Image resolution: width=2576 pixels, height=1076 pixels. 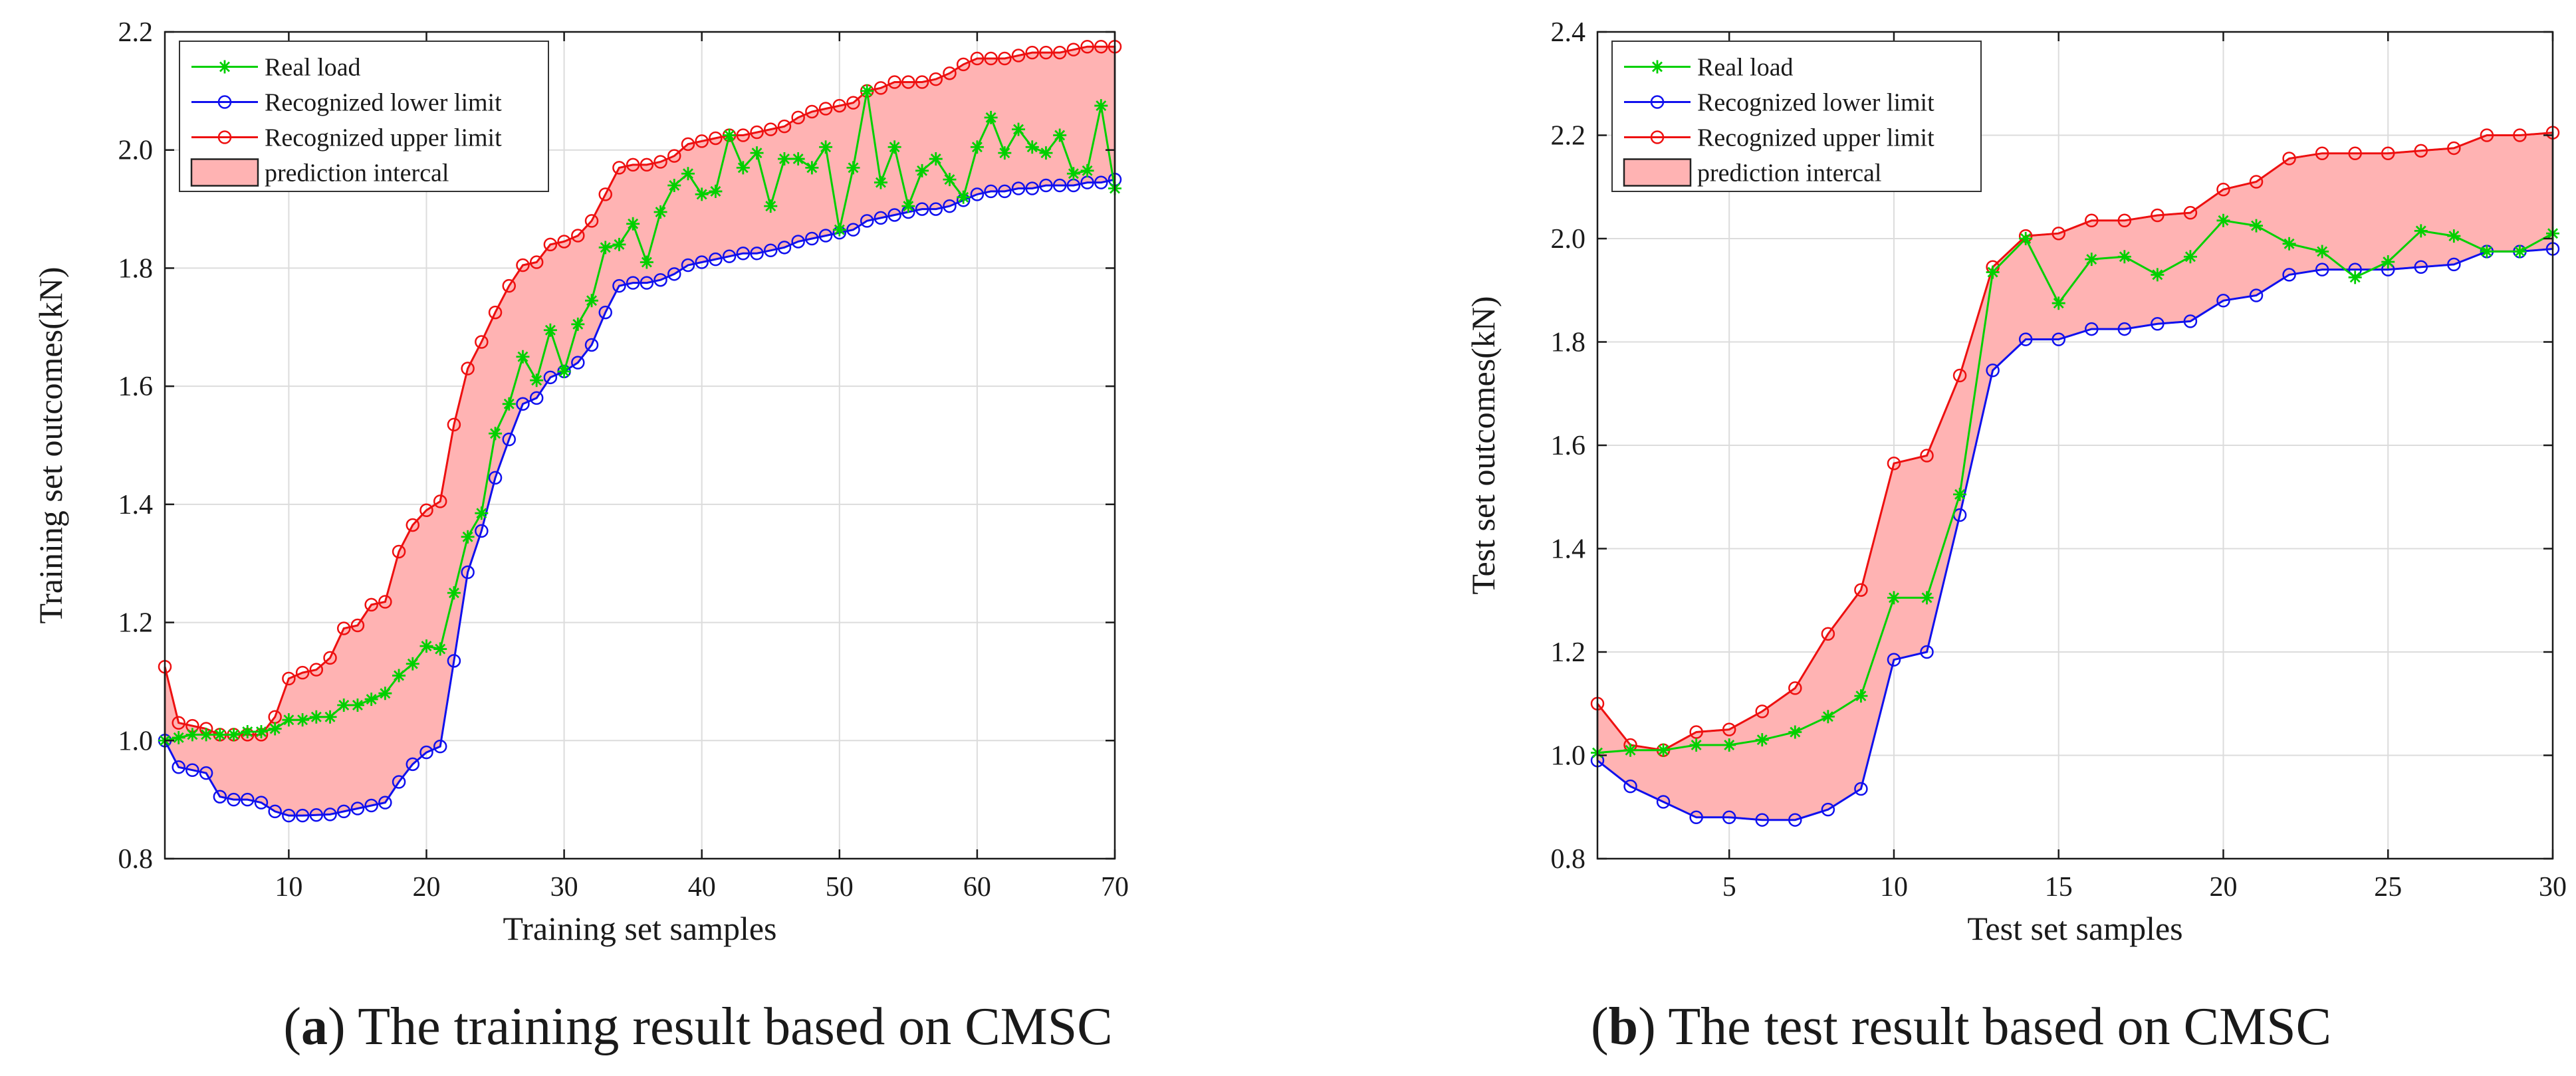 I want to click on y-tick-label: 2.0, so click(x=136, y=151).